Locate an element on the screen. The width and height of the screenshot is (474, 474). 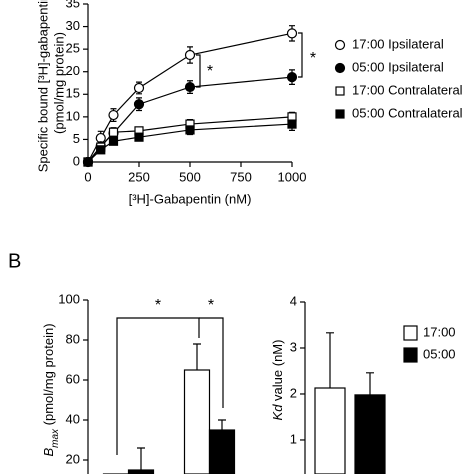
x-tick-label: 750 is located at coordinates (241, 176).